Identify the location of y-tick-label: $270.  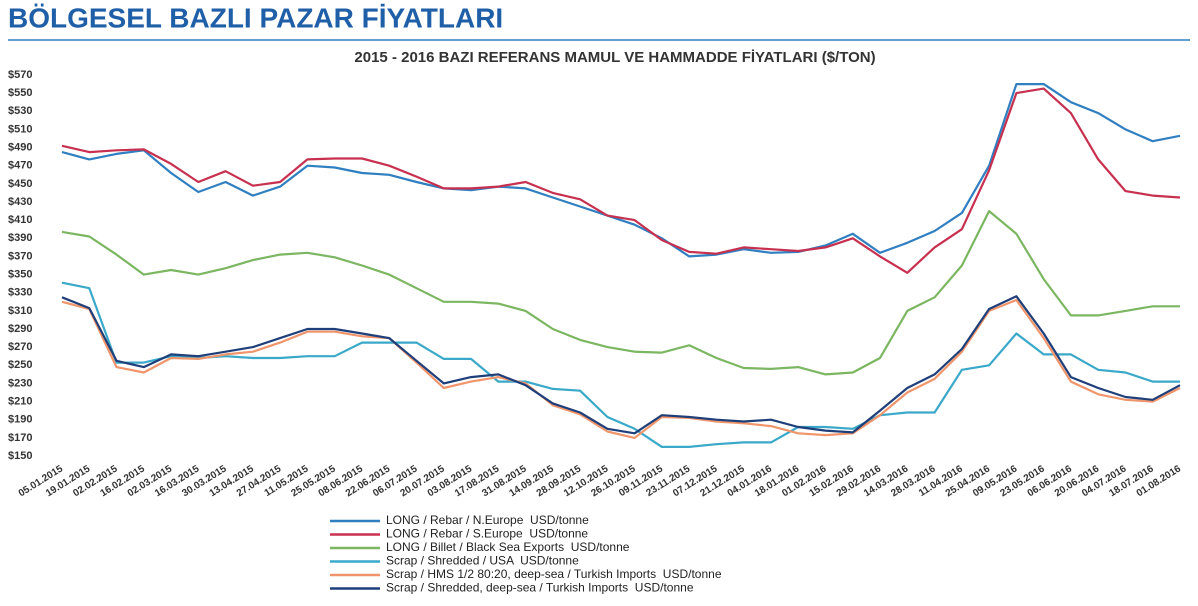
(20, 347).